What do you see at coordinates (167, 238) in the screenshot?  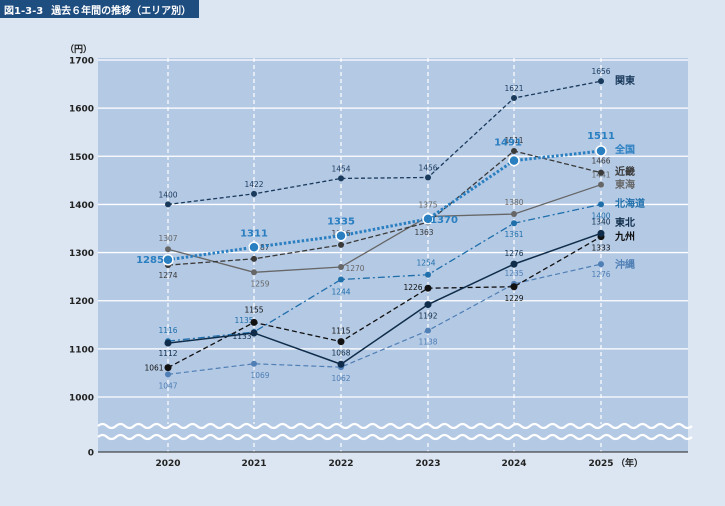 I see `data-label: 1307` at bounding box center [167, 238].